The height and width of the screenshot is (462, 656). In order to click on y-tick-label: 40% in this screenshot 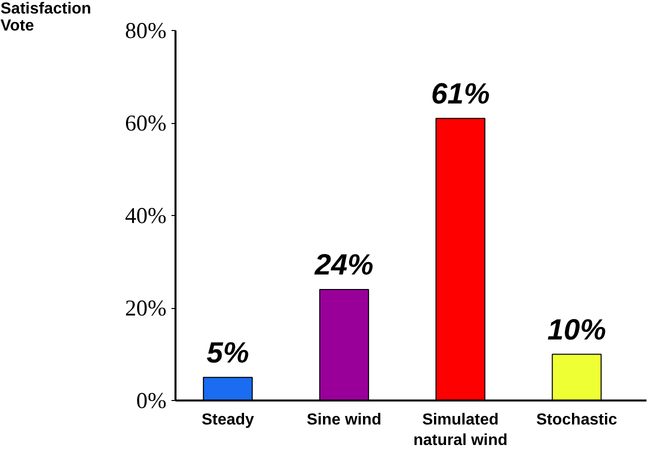, I will do `click(145, 215)`.